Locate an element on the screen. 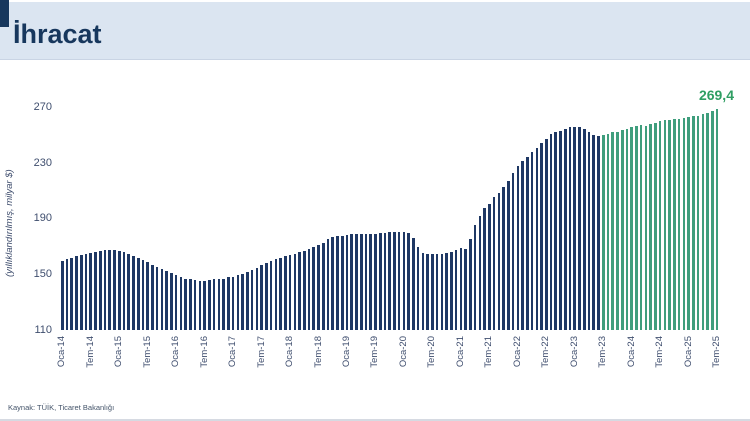  x-tick-Tem-18: Tem-18 is located at coordinates (318, 352).